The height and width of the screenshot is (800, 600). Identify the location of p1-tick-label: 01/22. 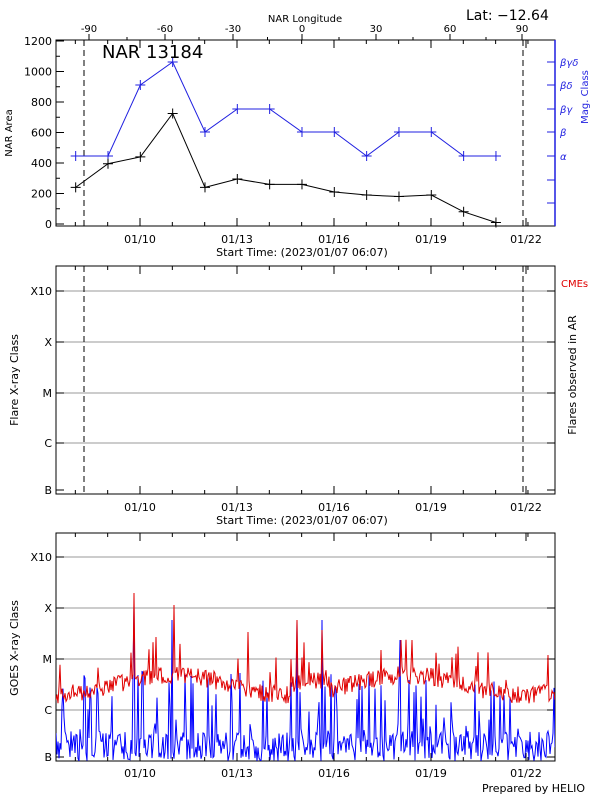
(526, 239).